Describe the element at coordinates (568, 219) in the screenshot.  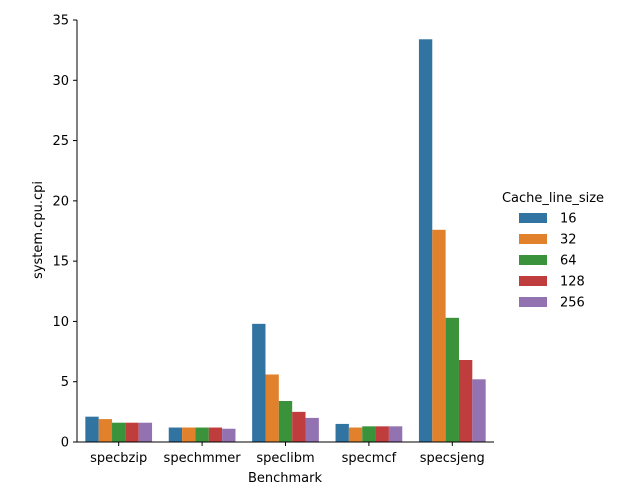
I see `legend-label-16: 16` at that location.